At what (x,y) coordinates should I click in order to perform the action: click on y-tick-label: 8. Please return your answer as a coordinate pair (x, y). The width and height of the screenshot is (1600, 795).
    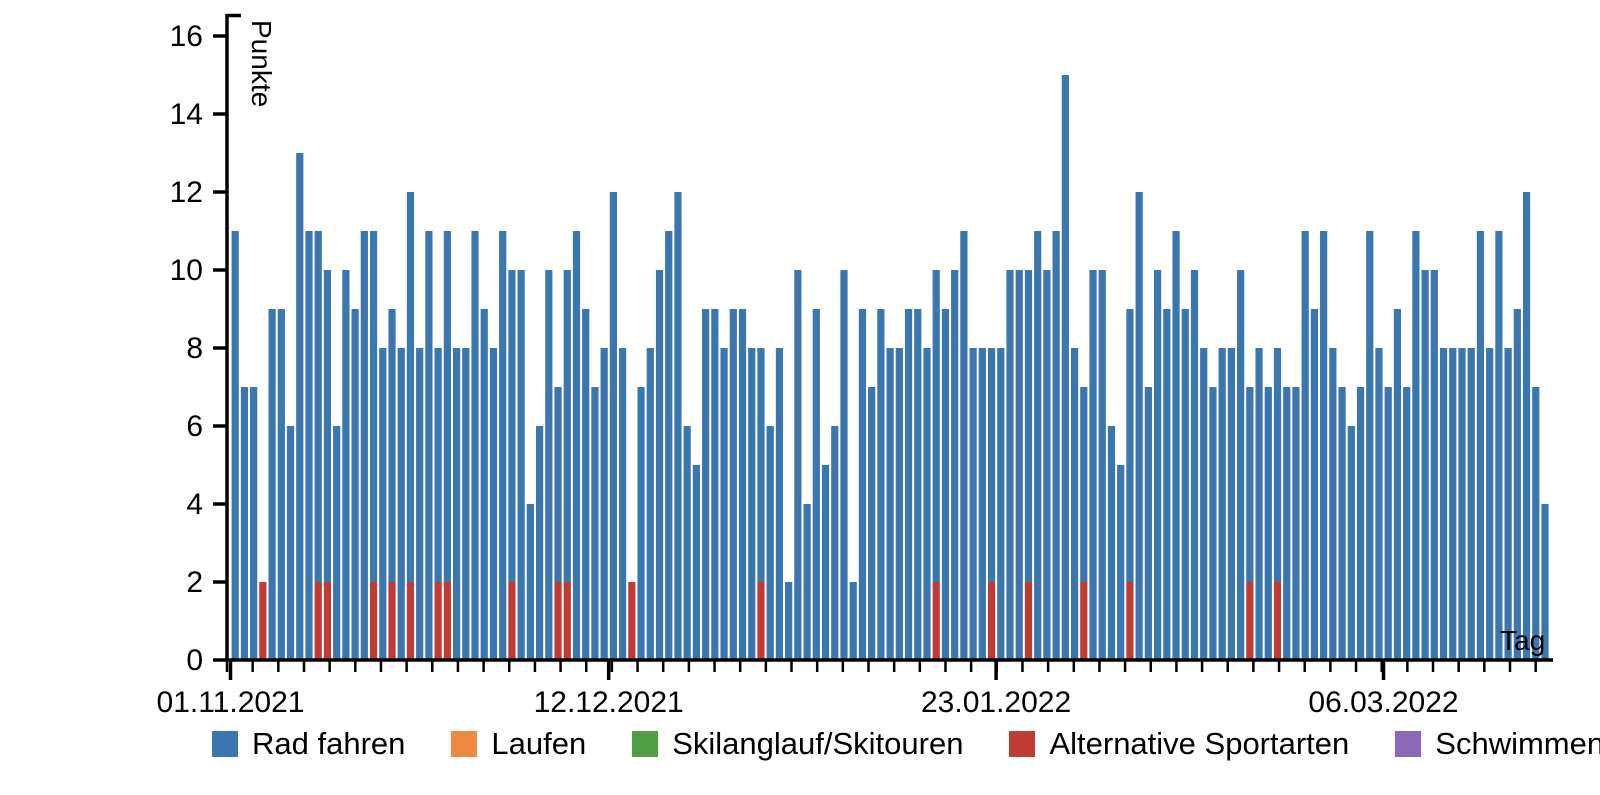
    Looking at the image, I should click on (194, 348).